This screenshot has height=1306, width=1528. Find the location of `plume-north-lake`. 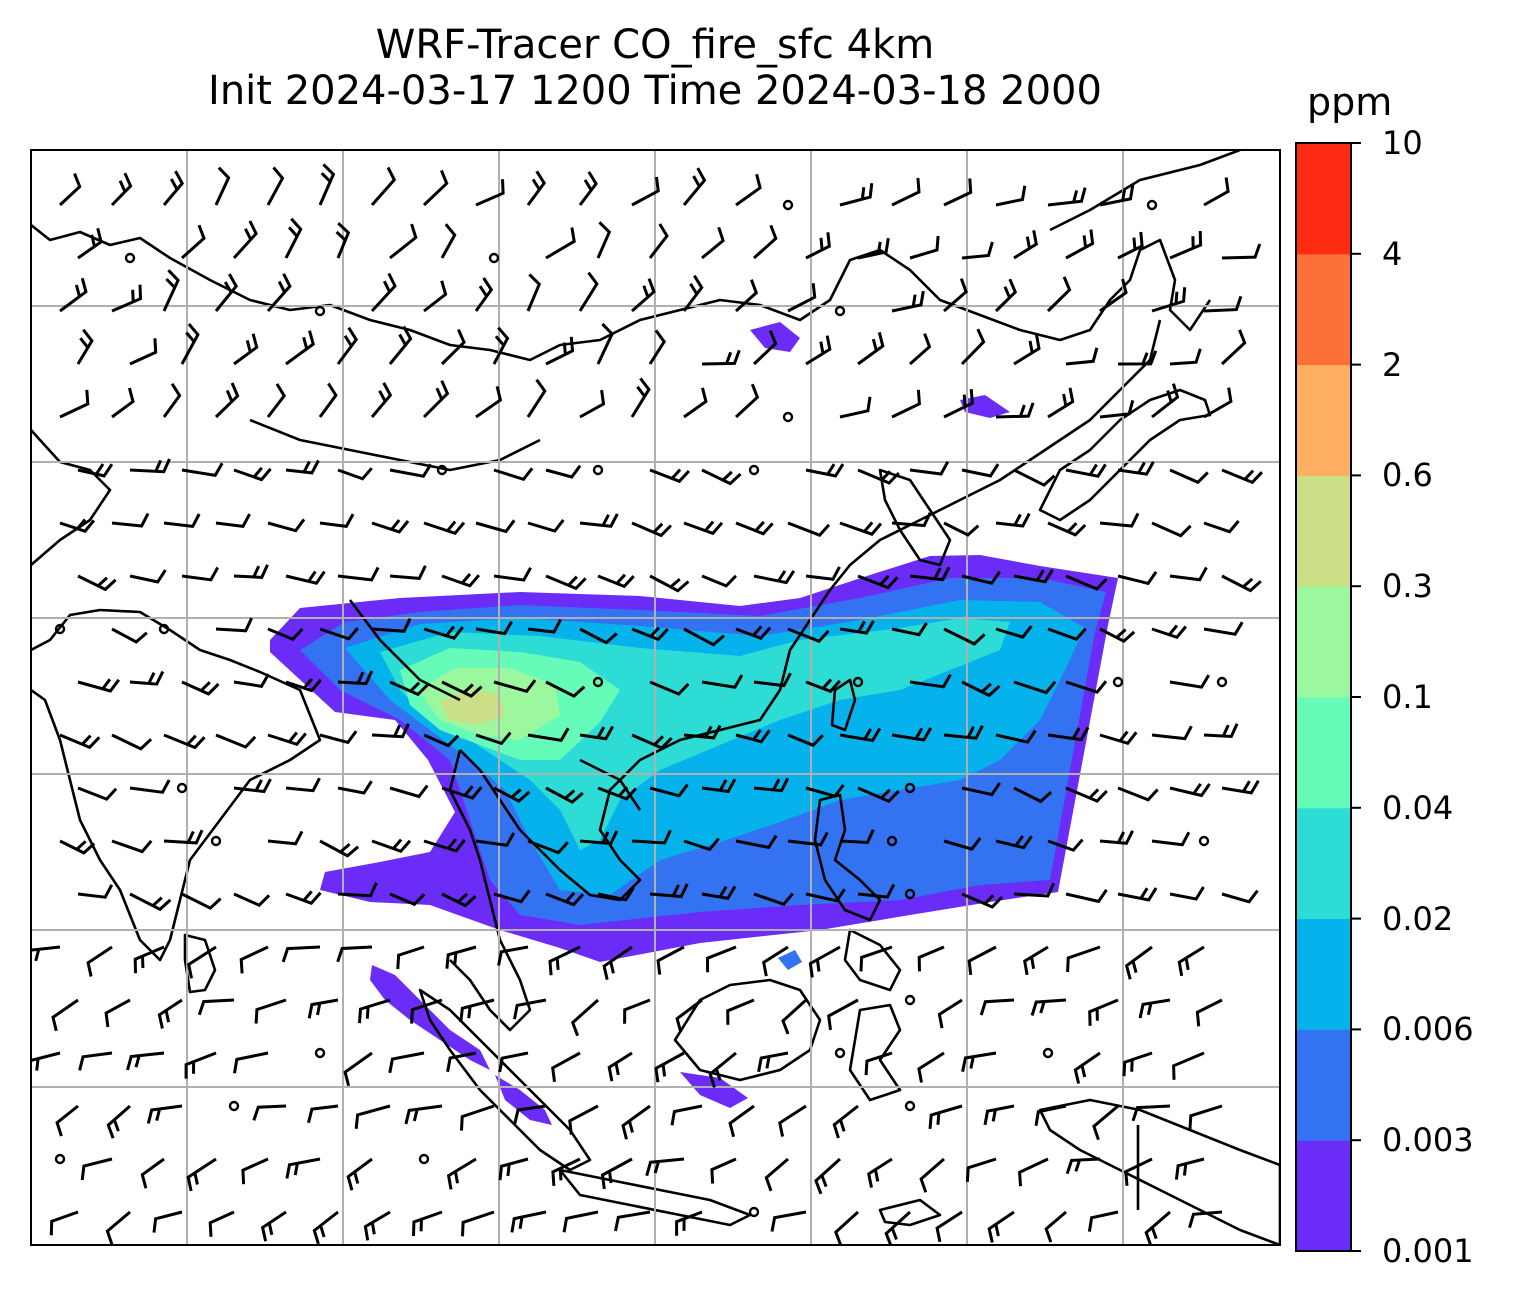

plume-north-lake is located at coordinates (775, 337).